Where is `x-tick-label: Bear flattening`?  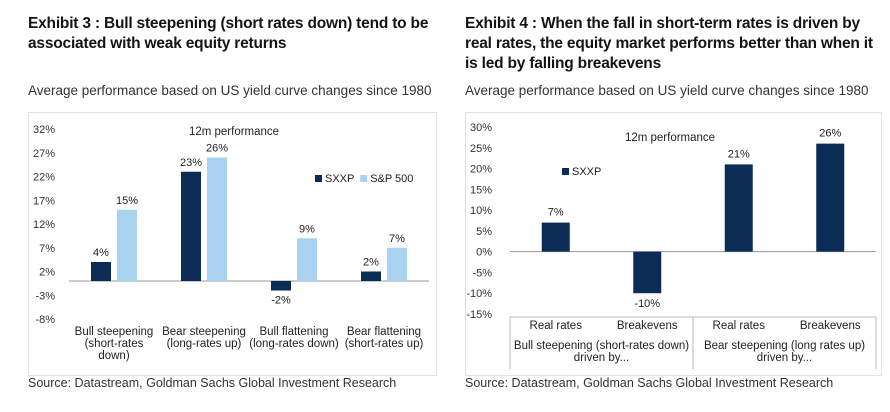
x-tick-label: Bear flattening is located at coordinates (384, 332).